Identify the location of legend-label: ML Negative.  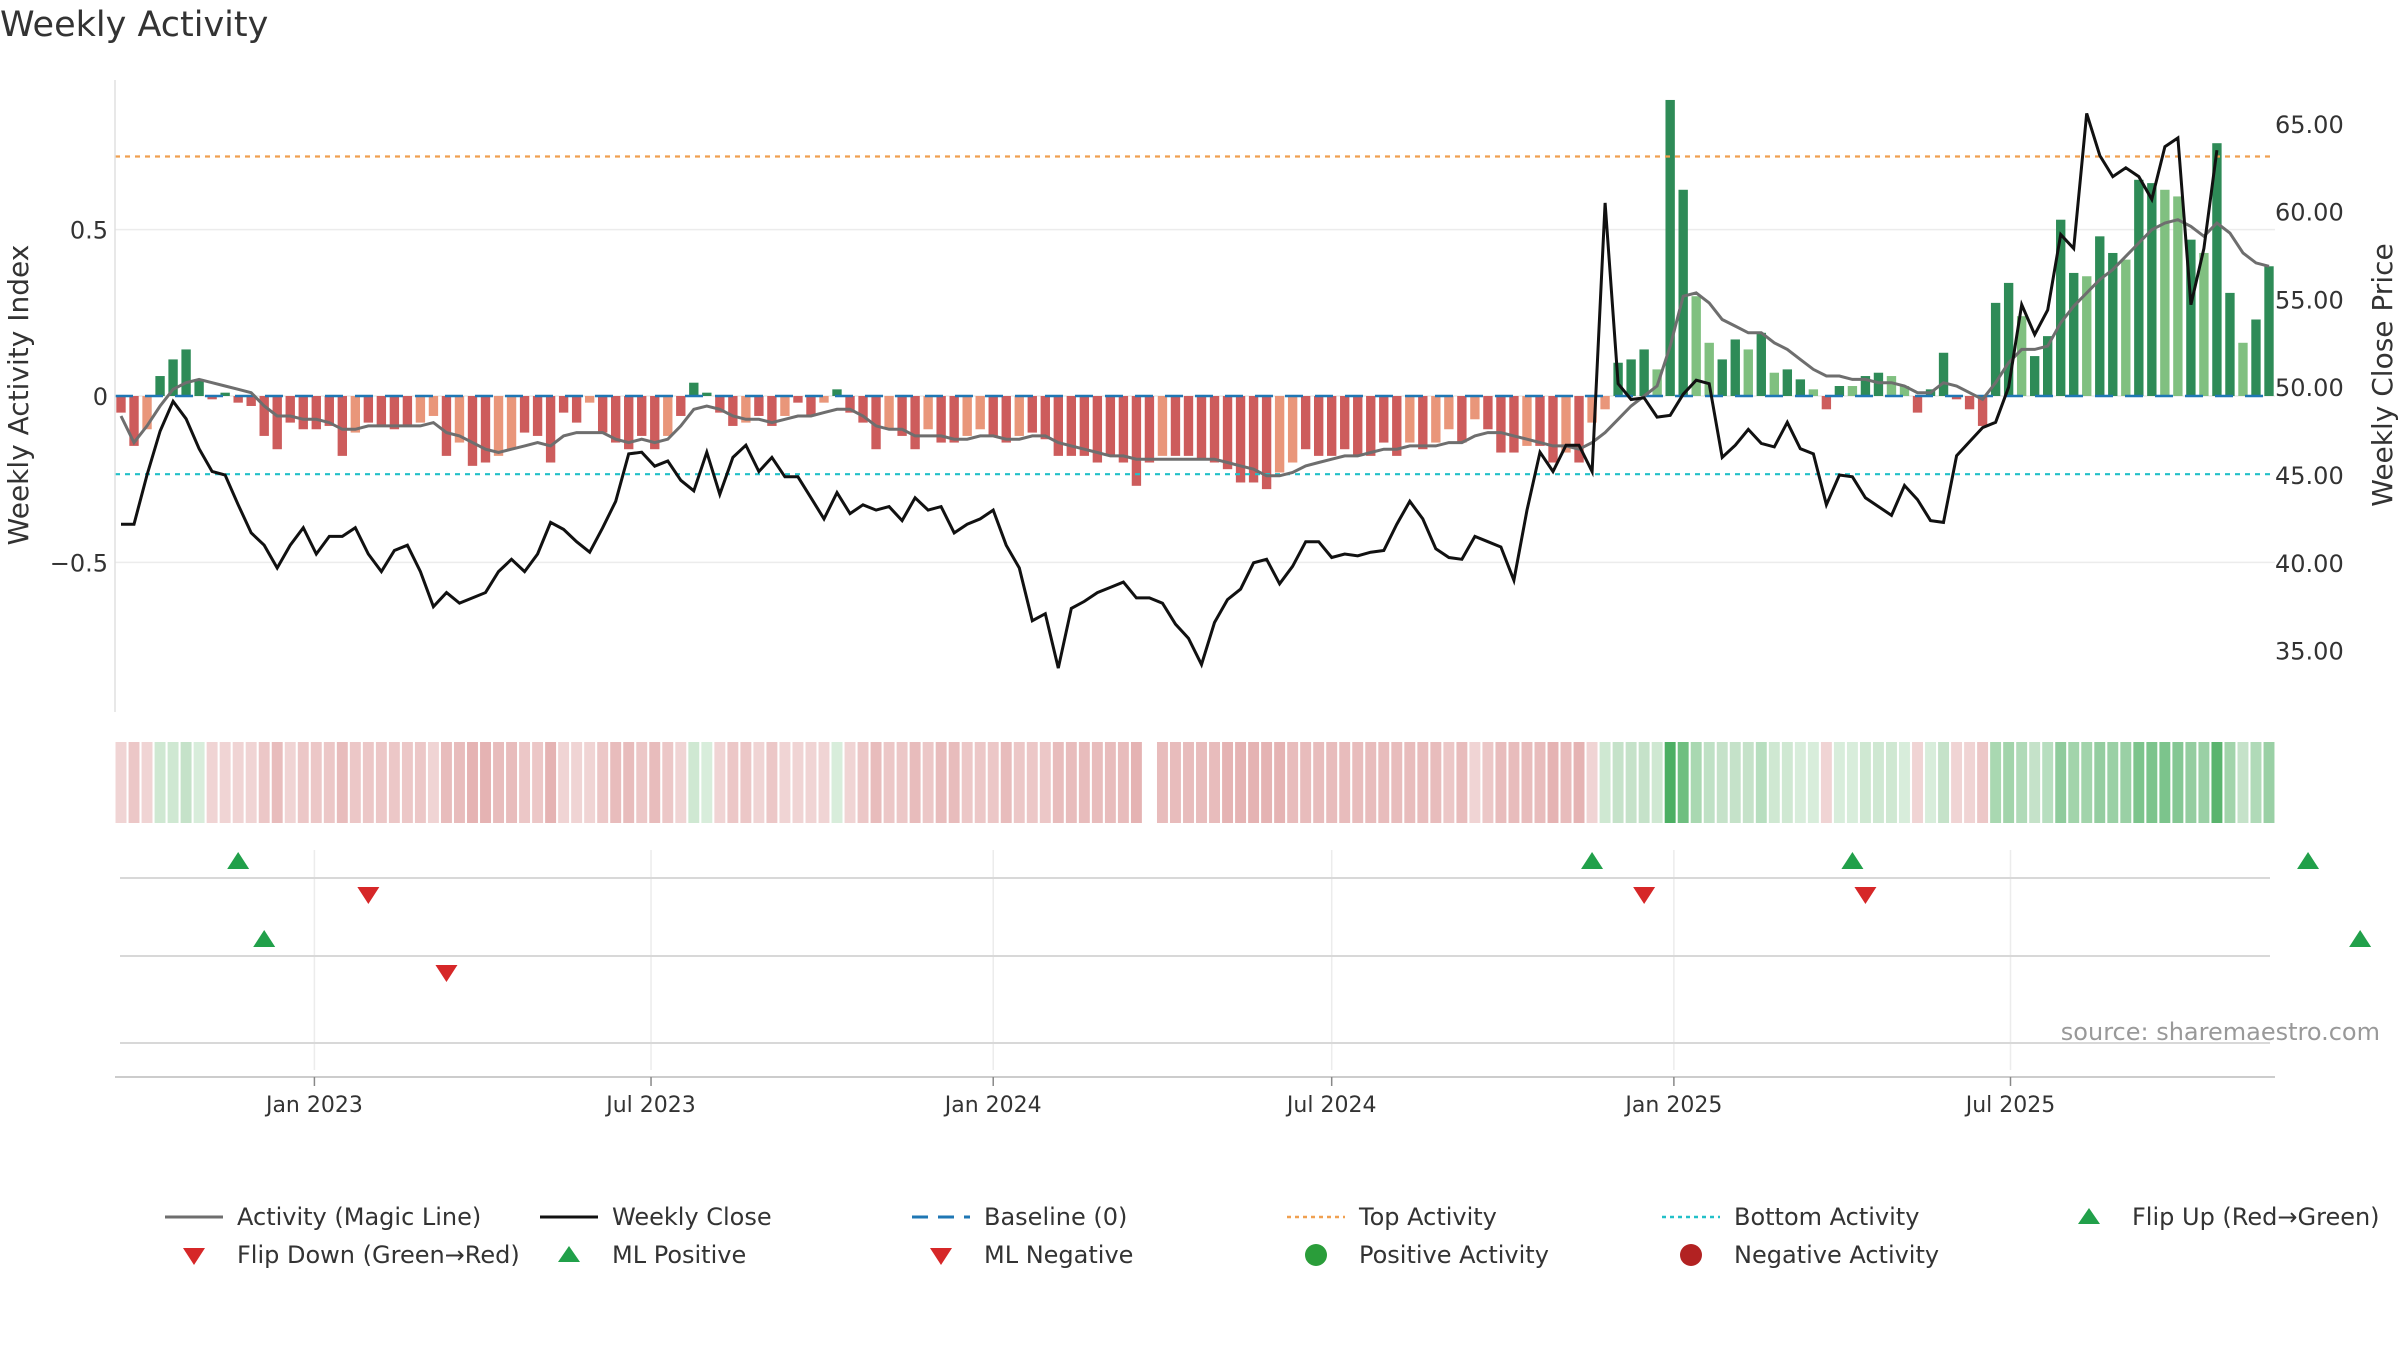
(1058, 1255).